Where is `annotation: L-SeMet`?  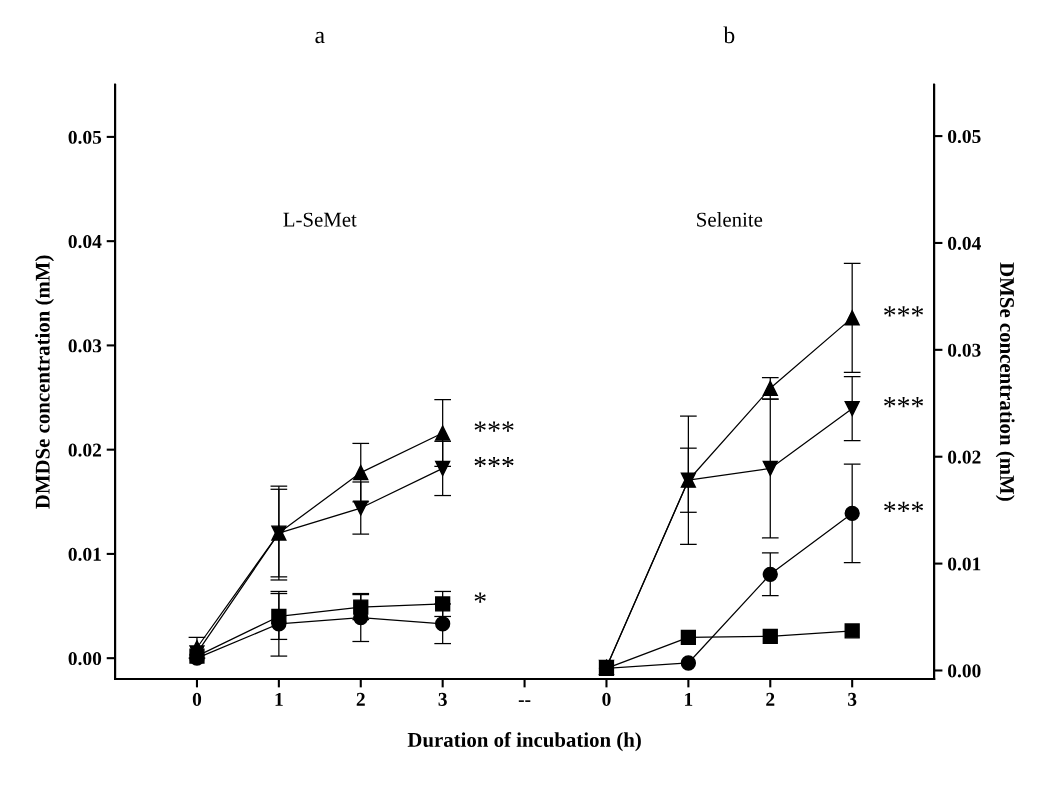 annotation: L-SeMet is located at coordinates (320, 219).